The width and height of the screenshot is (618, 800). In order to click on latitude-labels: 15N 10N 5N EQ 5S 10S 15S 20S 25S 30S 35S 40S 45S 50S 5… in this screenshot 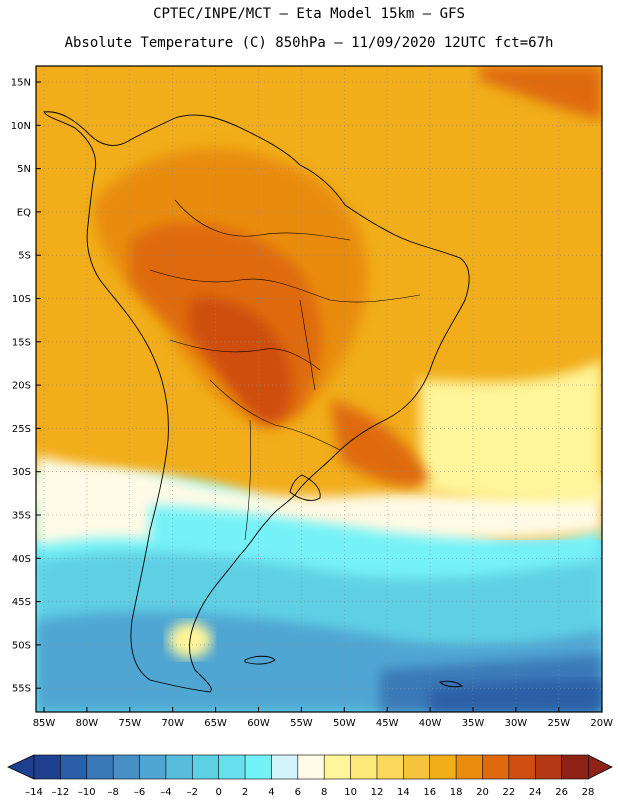, I will do `click(26, 386)`.